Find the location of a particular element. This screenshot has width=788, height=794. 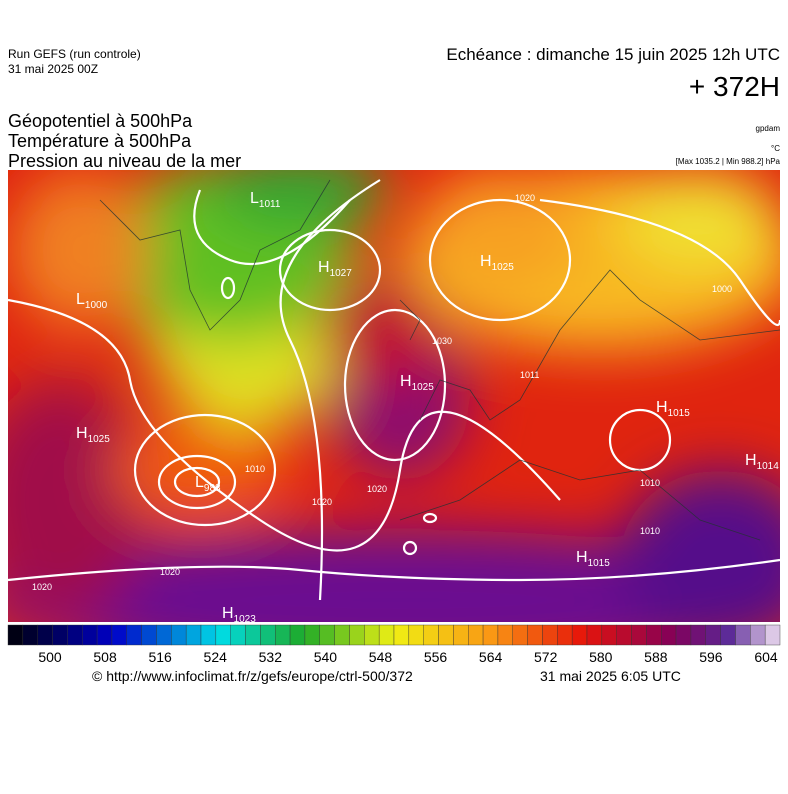

run-label: Run GEFS (run controle) is located at coordinates (74, 54).